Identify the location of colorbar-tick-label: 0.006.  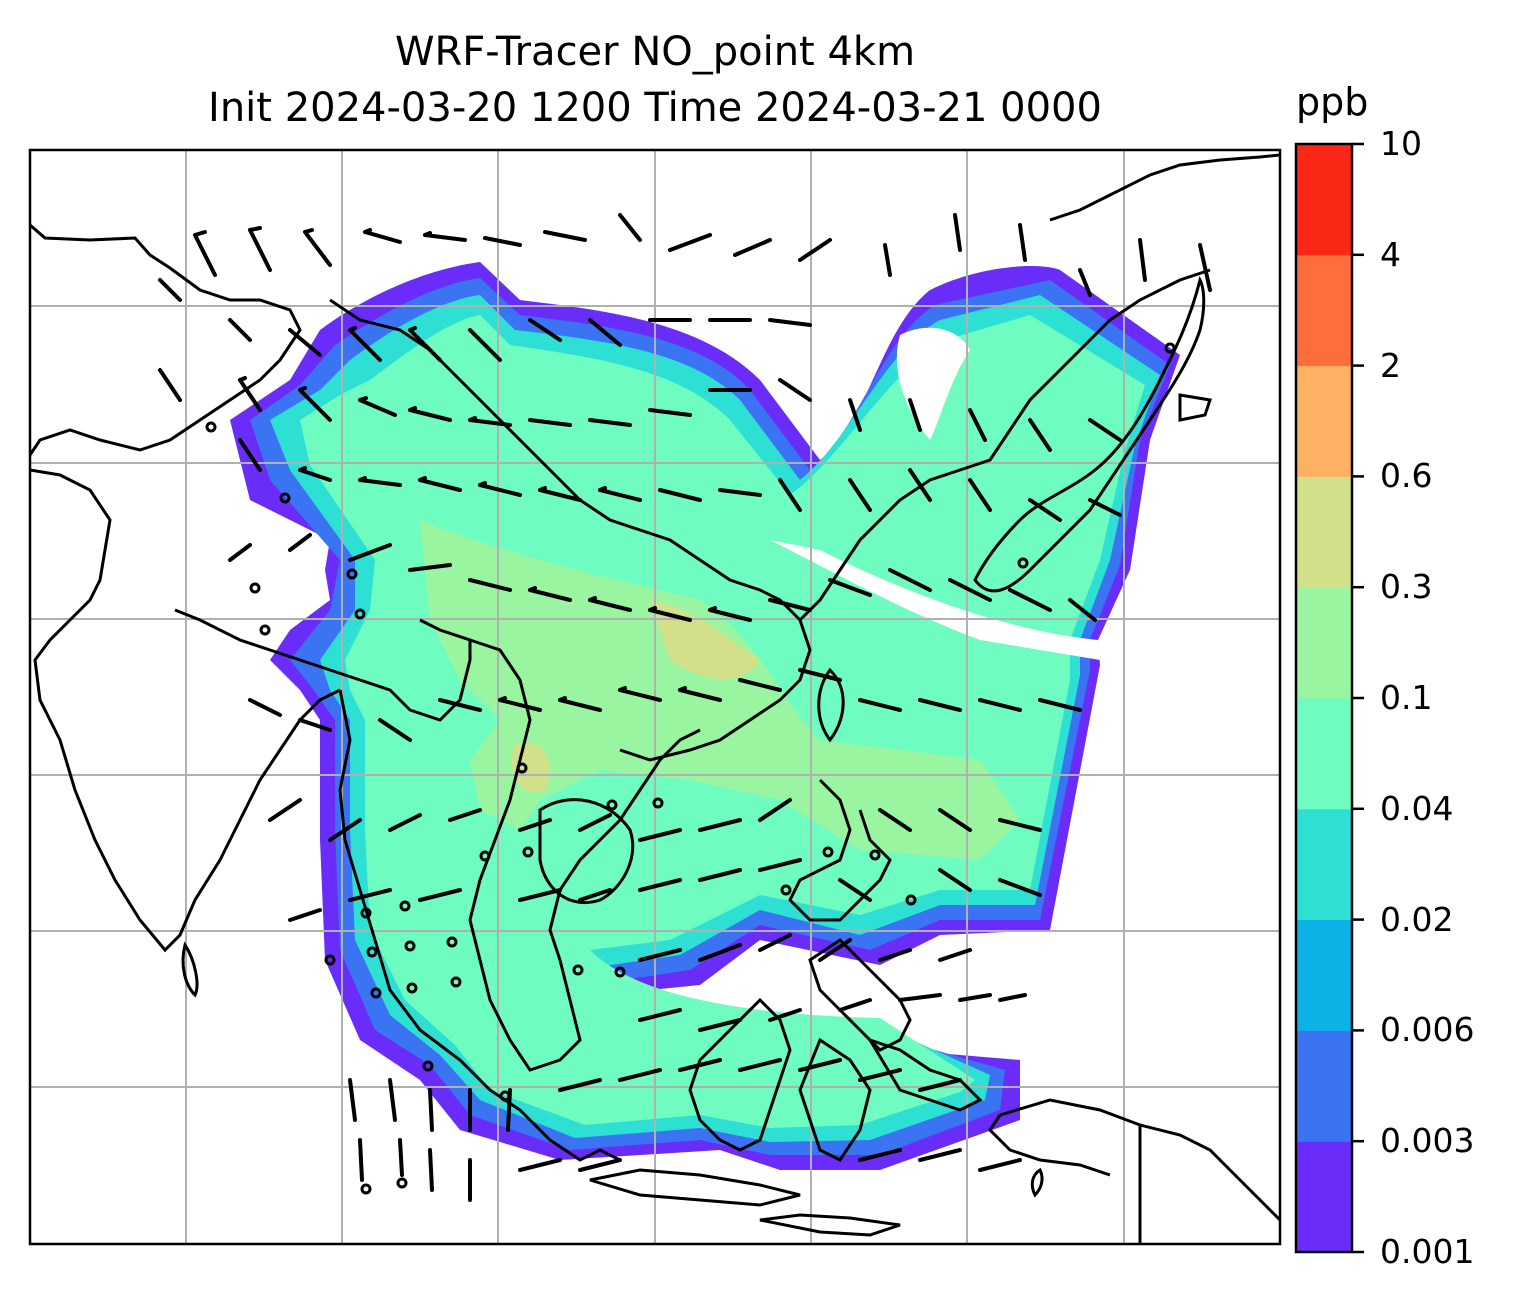
(1427, 1030).